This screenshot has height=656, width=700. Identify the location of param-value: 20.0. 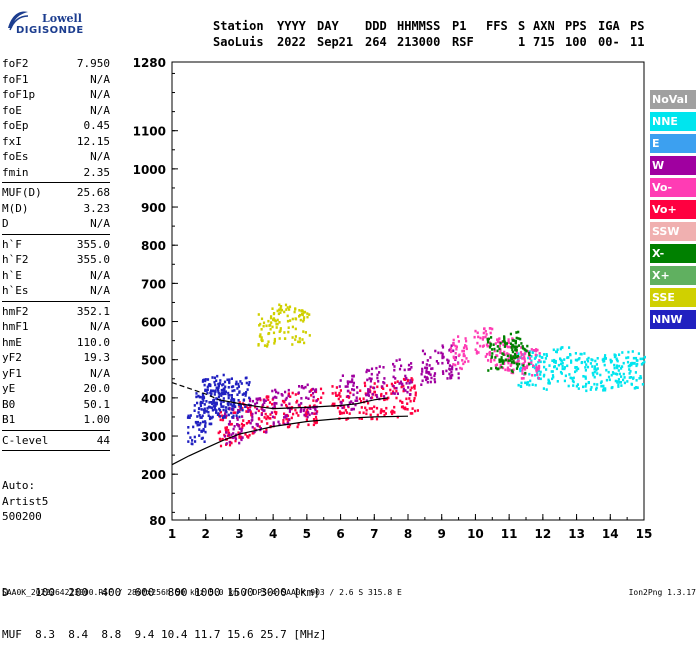
(97, 388).